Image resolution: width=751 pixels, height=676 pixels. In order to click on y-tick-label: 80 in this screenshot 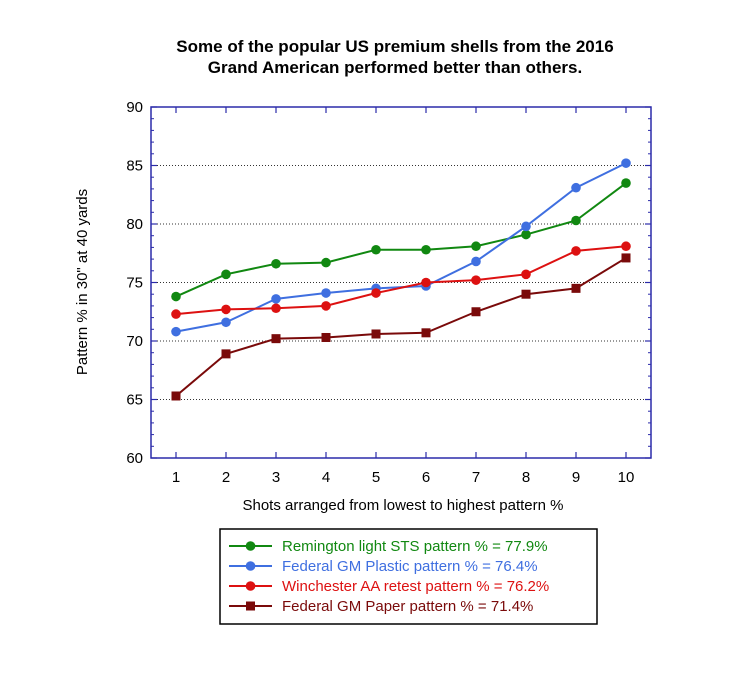, I will do `click(134, 224)`.